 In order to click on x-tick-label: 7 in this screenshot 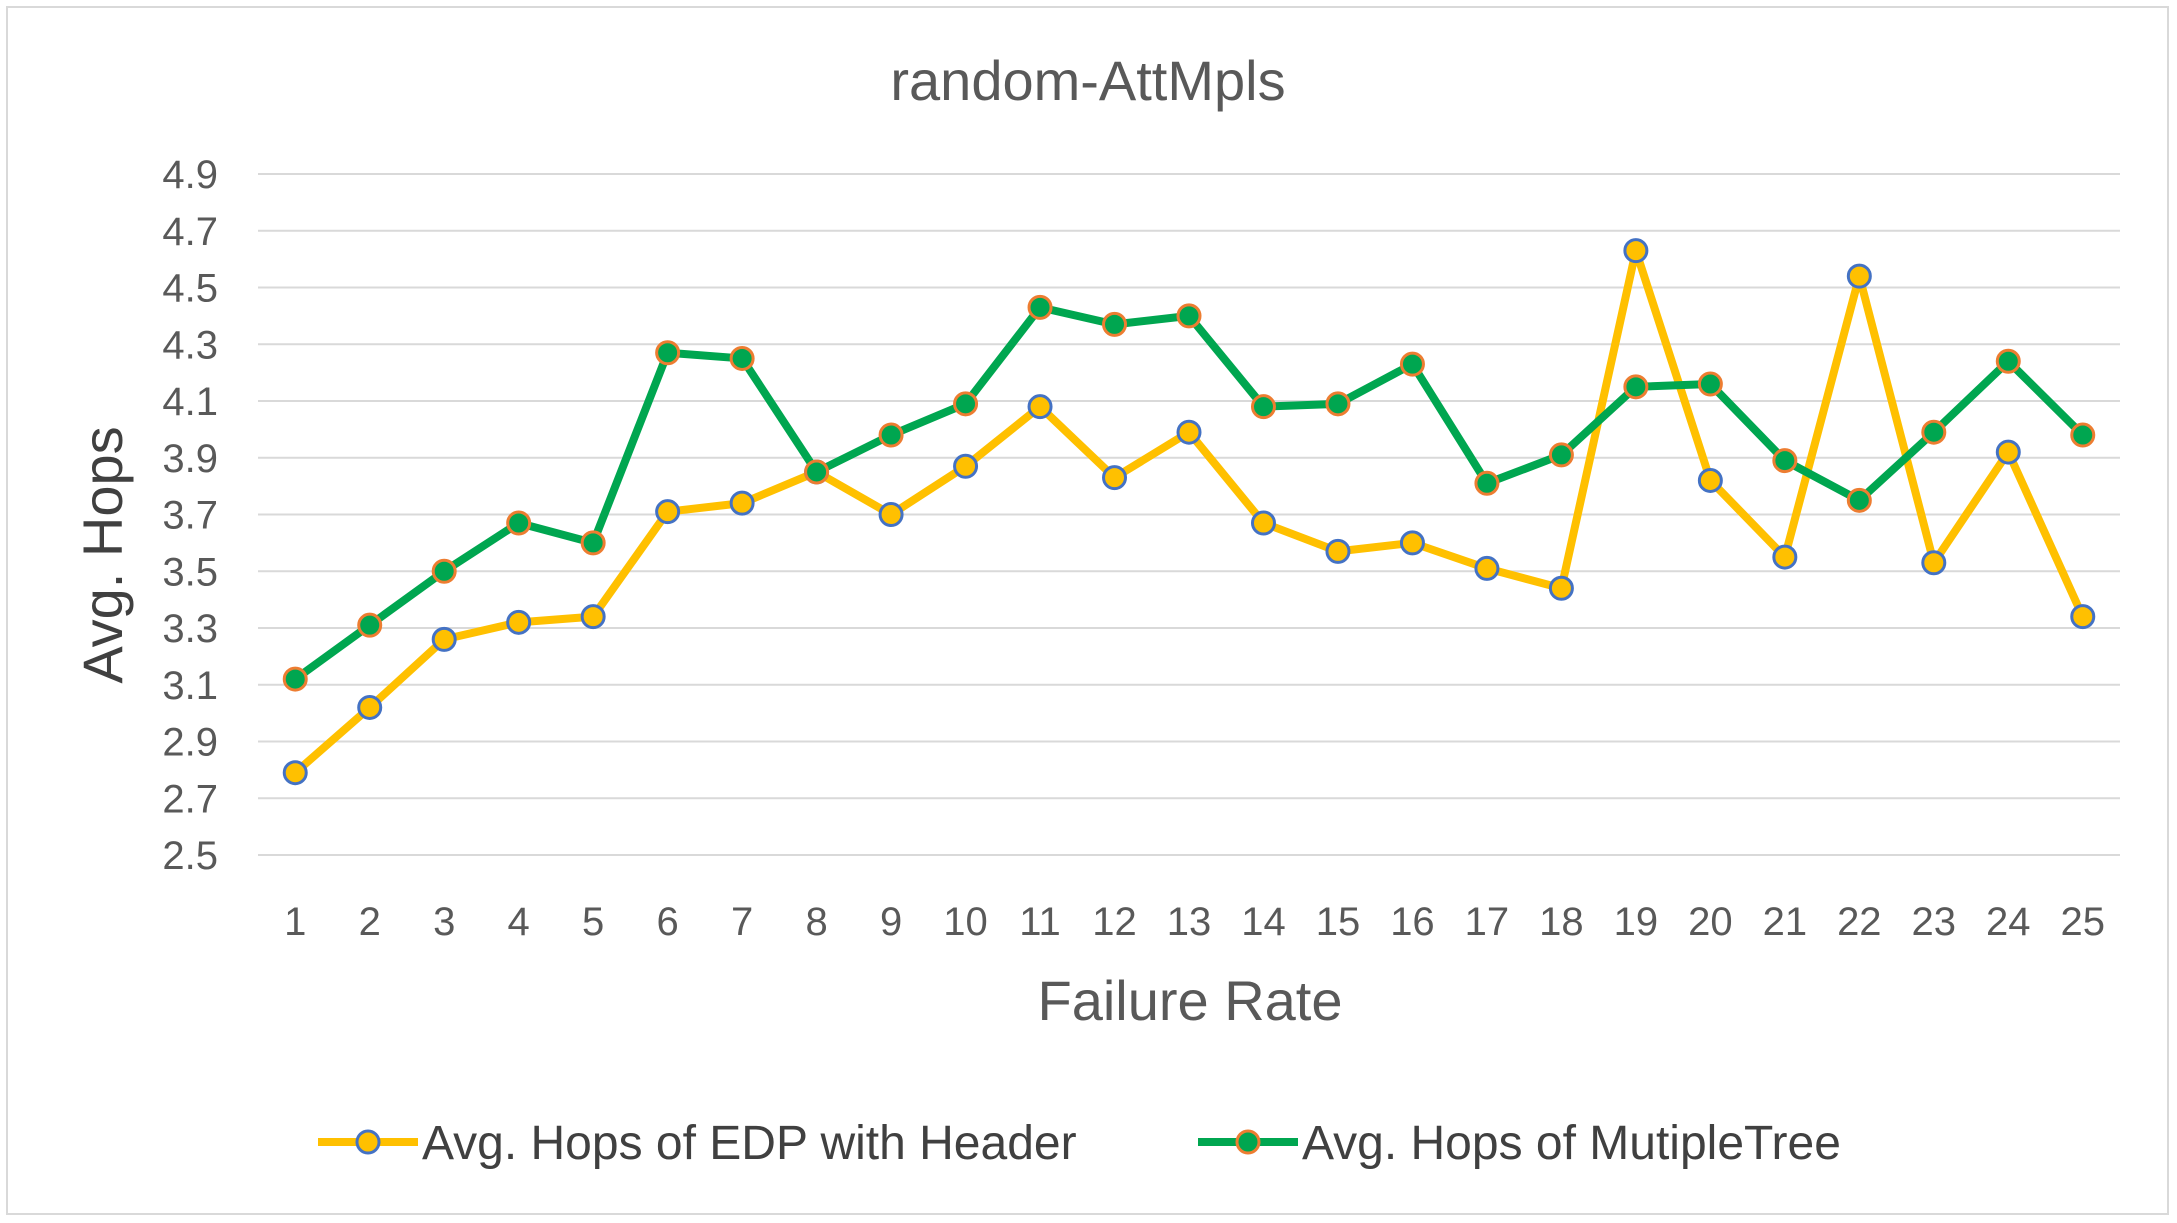, I will do `click(742, 922)`.